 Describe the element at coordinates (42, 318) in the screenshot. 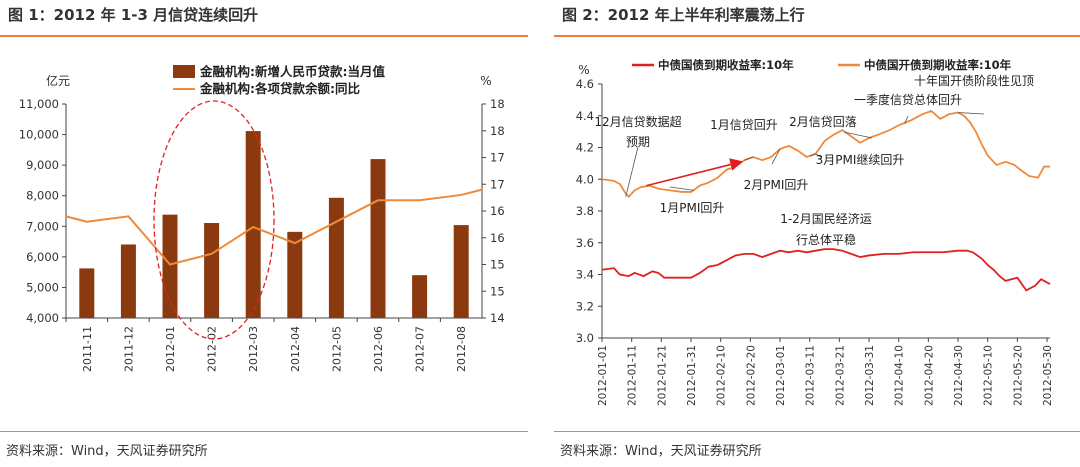

I see `left-tick-label: 4,000` at that location.